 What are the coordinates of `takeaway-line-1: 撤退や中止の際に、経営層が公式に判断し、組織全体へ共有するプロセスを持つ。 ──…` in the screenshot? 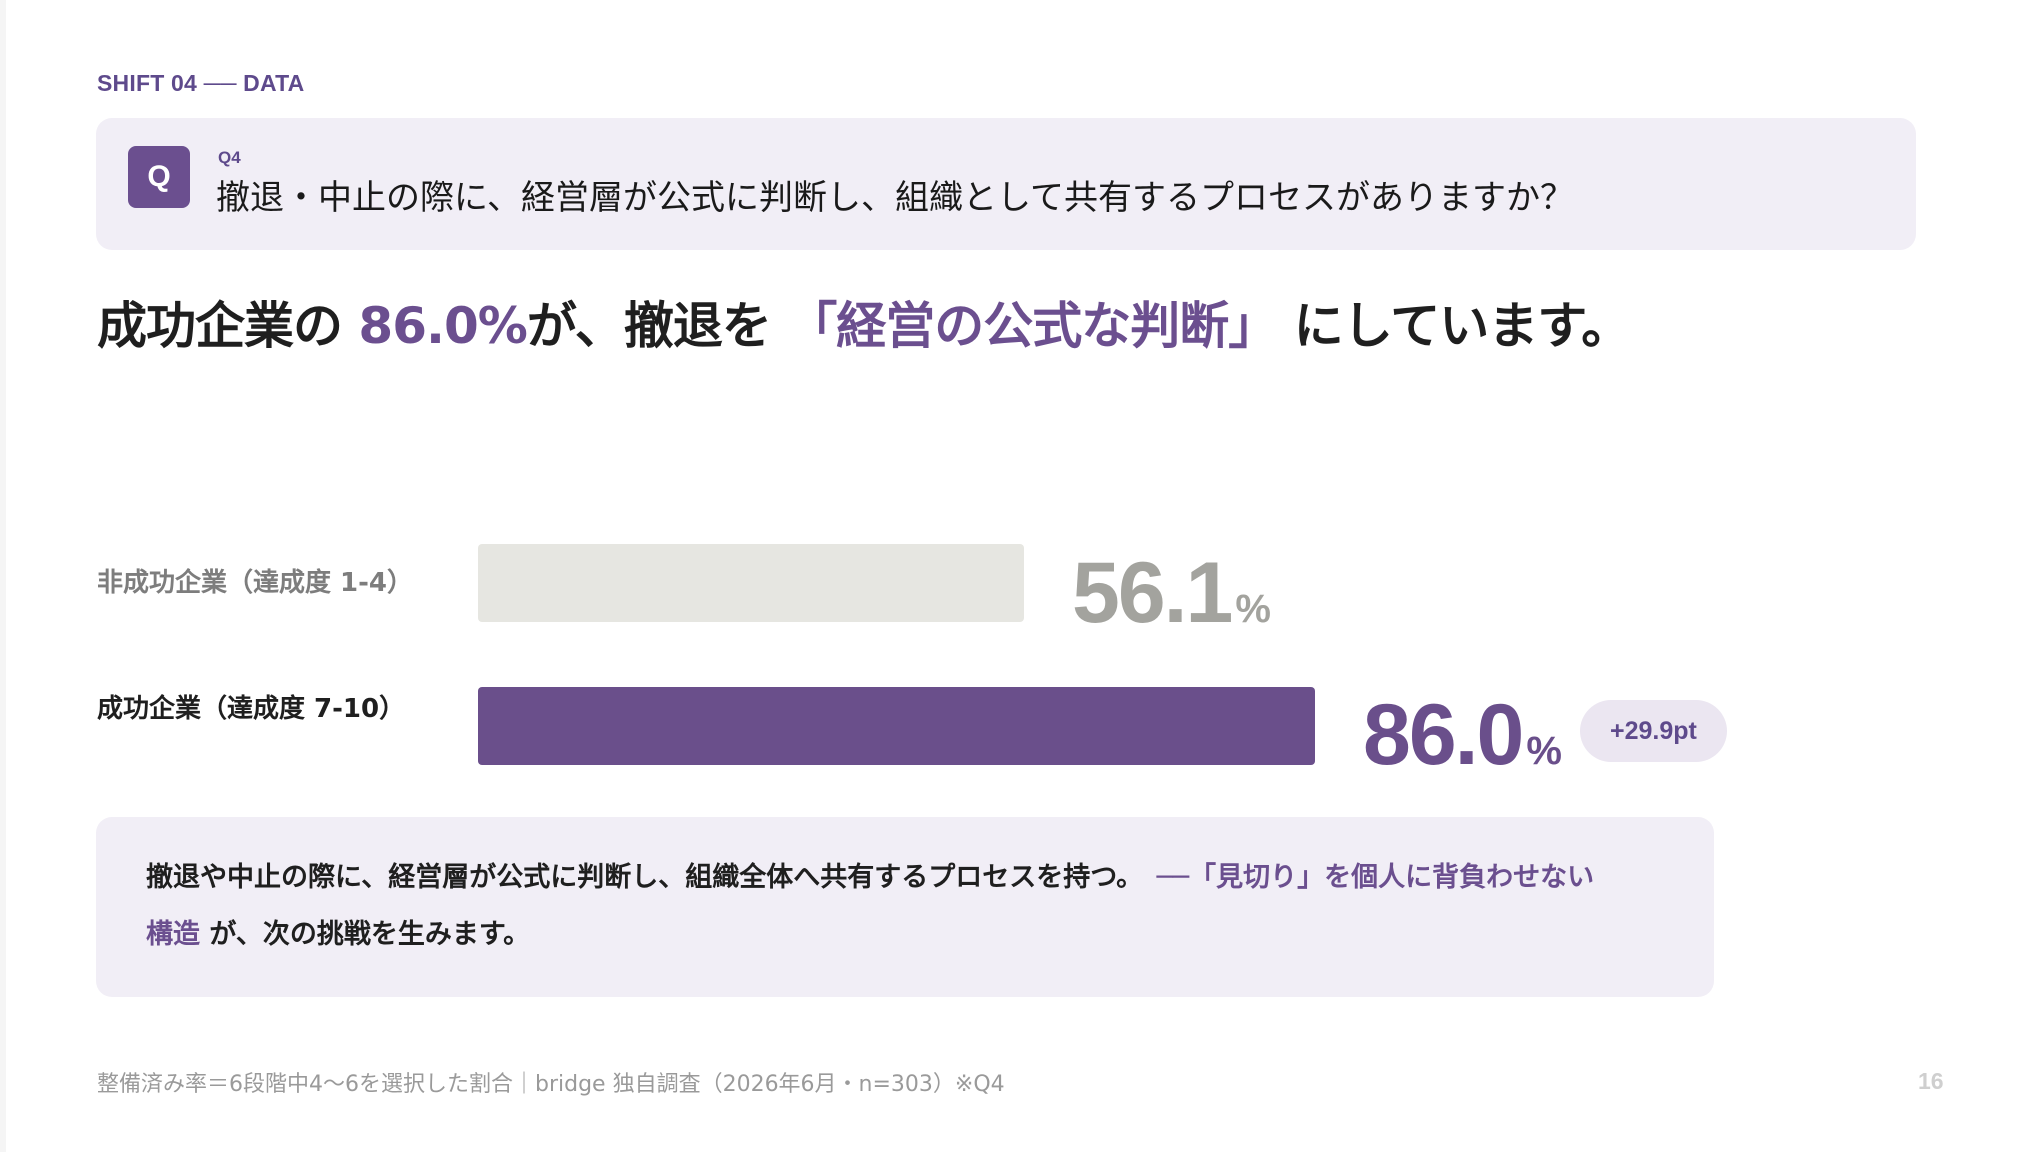 It's located at (870, 874).